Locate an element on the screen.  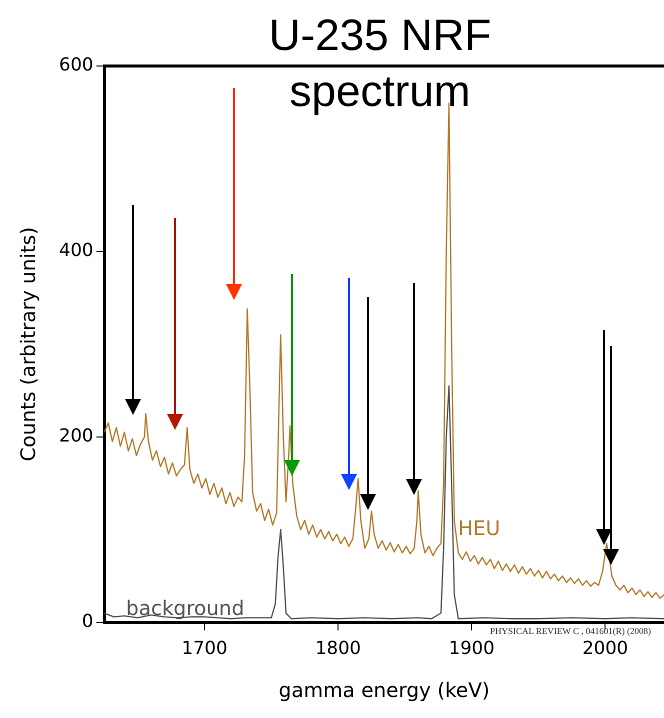
y-axis-title: Counts (arbitrary units) is located at coordinates (28, 344).